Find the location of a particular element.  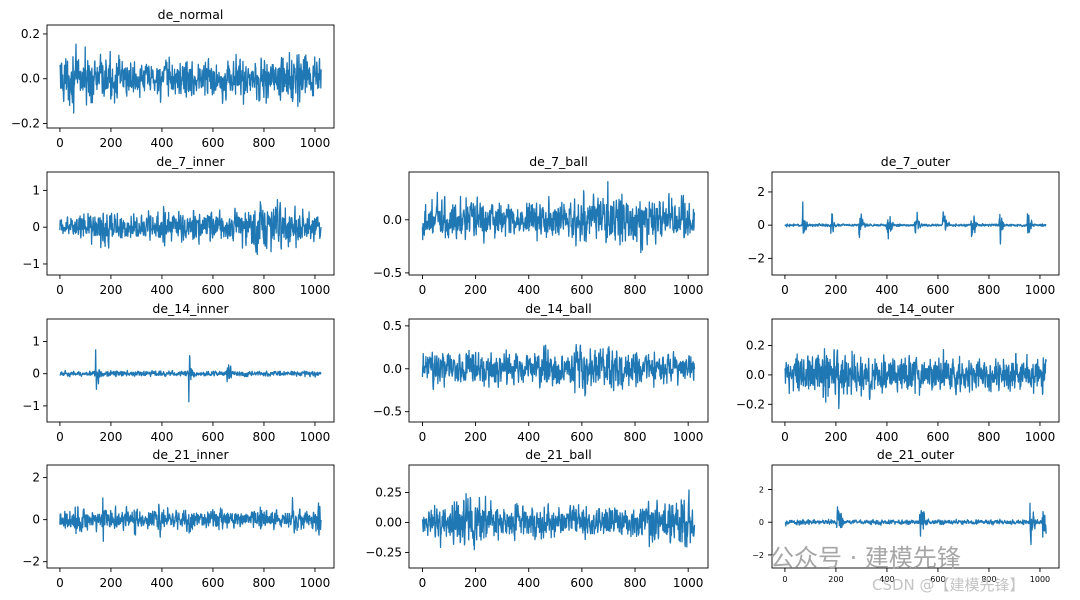

subplot-de-21-inner: de_21_inner 0 200 400 600 800 1000 −2 0 2 is located at coordinates (178, 518).